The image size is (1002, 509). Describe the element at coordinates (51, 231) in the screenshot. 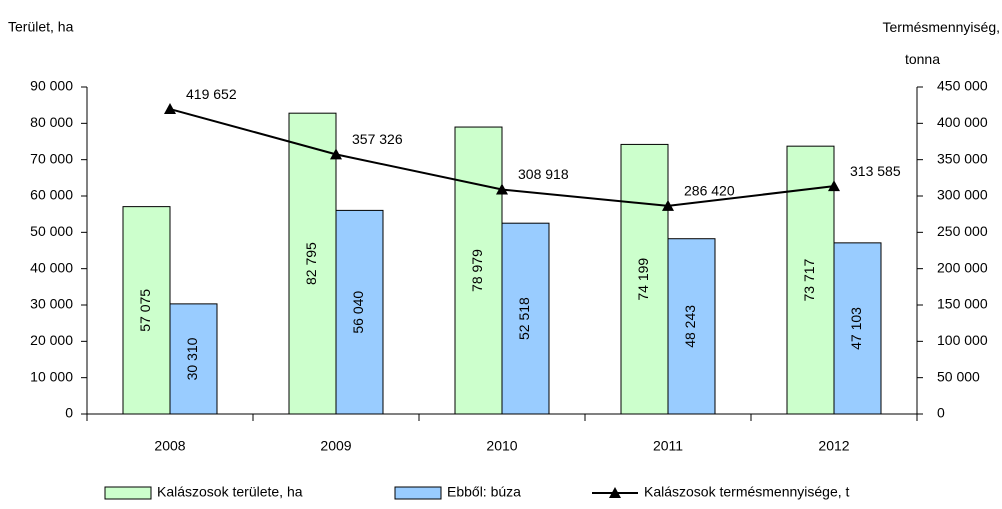

I see `y-tick-label: 50 000` at that location.